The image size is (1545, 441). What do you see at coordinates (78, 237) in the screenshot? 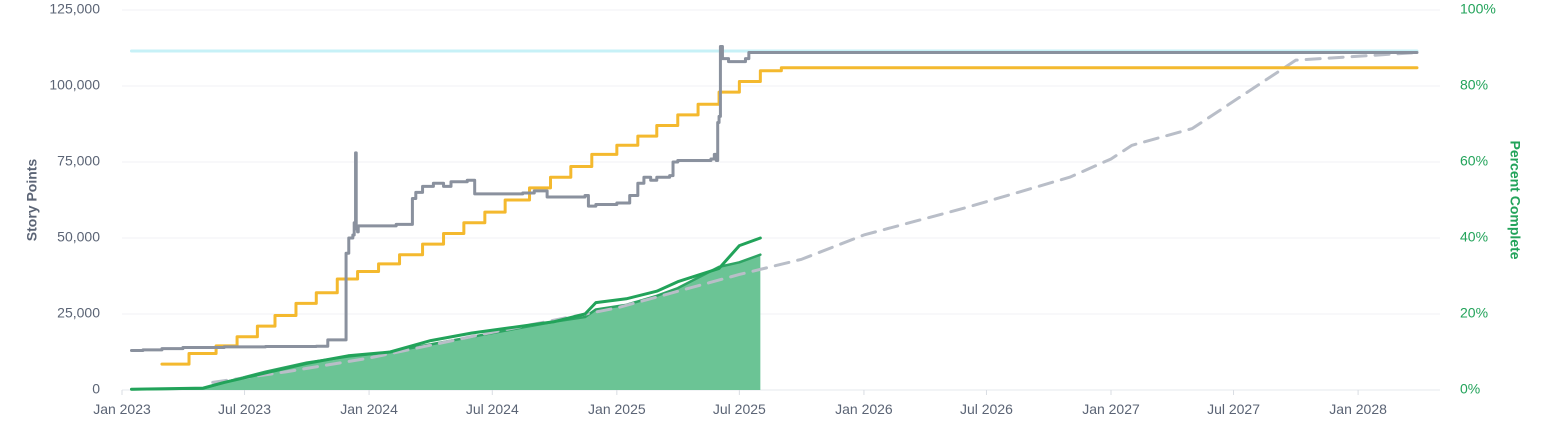
I see `left-axis-tick-label: 50,000` at bounding box center [78, 237].